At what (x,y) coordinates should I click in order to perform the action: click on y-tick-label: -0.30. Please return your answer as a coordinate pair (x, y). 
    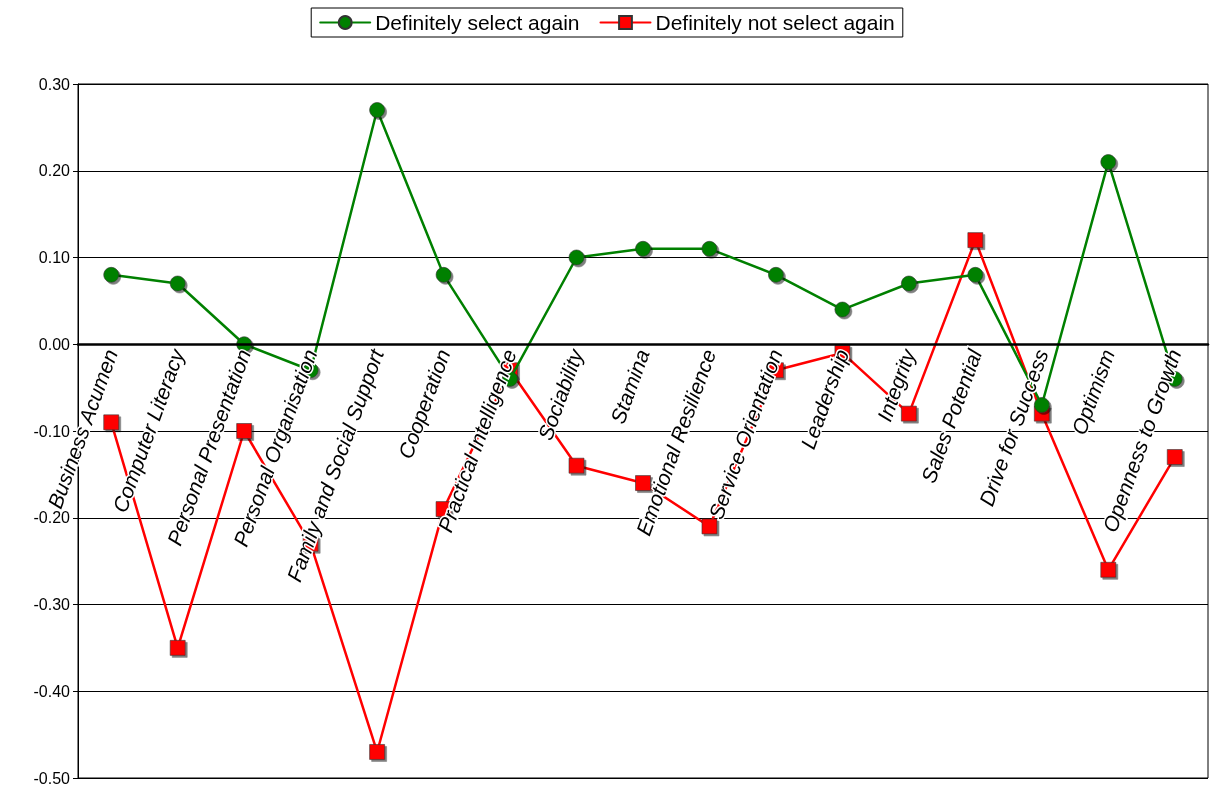
    Looking at the image, I should click on (52, 604).